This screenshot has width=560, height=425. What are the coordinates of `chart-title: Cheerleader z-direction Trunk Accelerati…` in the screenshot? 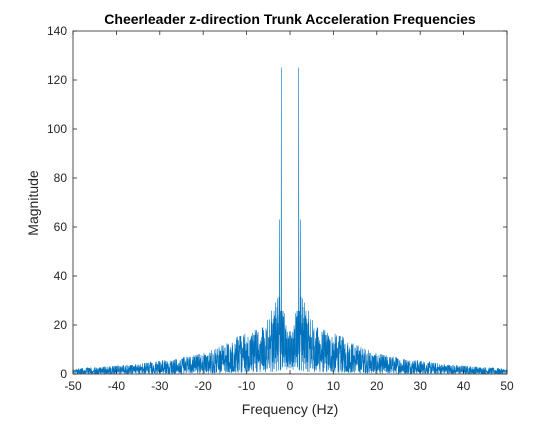 It's located at (290, 19).